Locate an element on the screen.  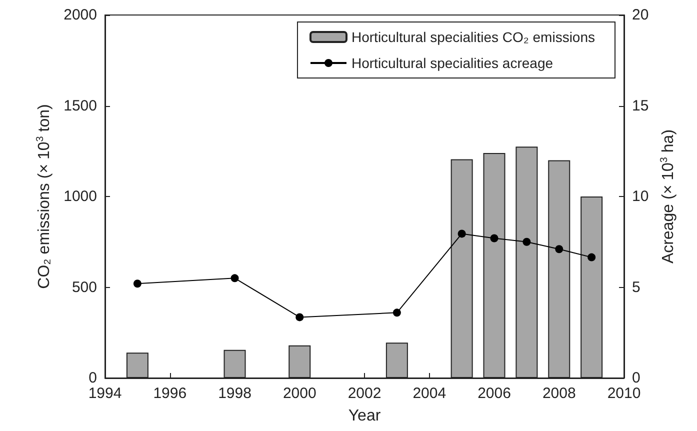
x-tick-label: 1996 is located at coordinates (170, 393).